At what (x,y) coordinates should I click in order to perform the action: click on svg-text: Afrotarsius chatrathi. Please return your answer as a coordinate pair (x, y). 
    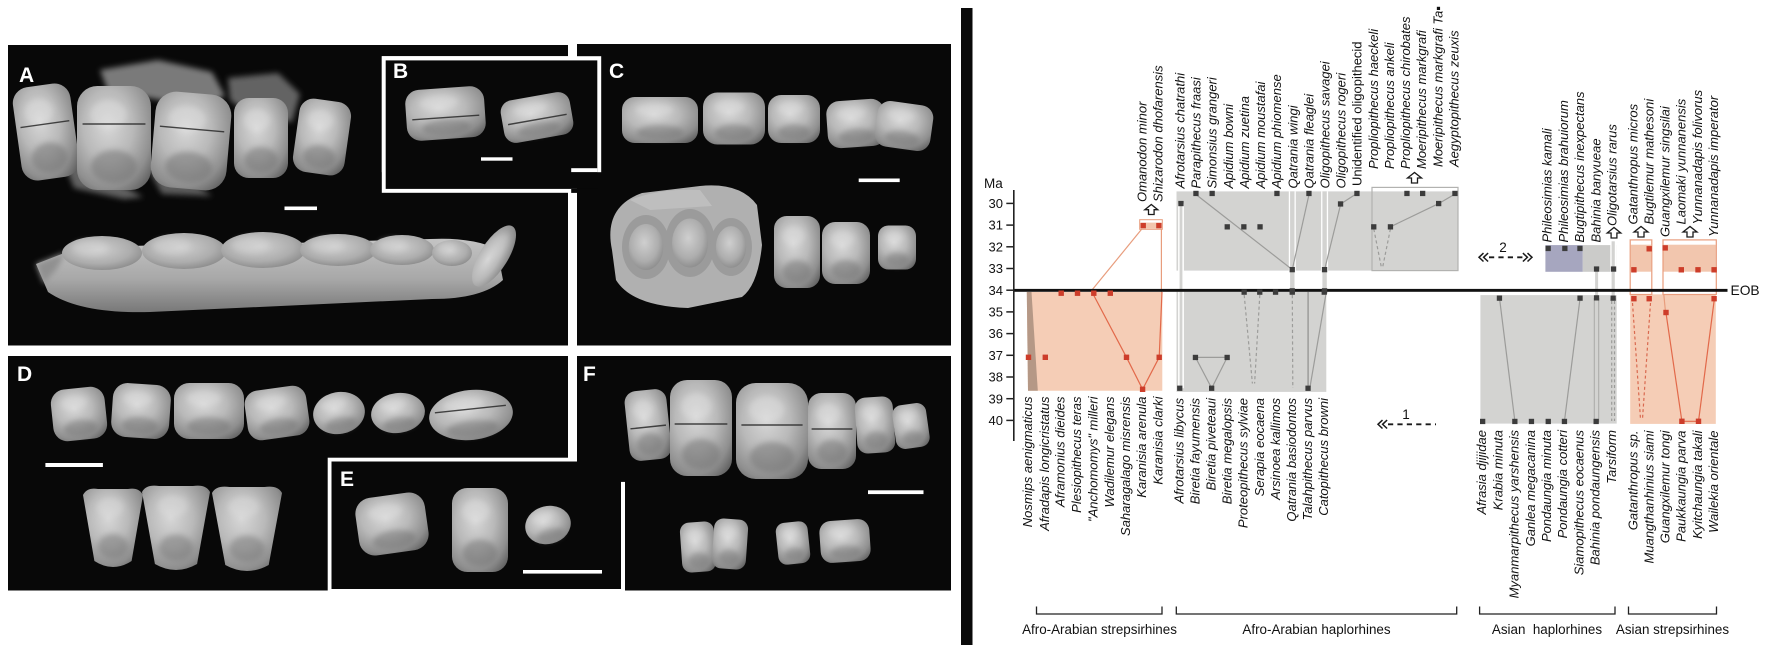
    Looking at the image, I should click on (1180, 131).